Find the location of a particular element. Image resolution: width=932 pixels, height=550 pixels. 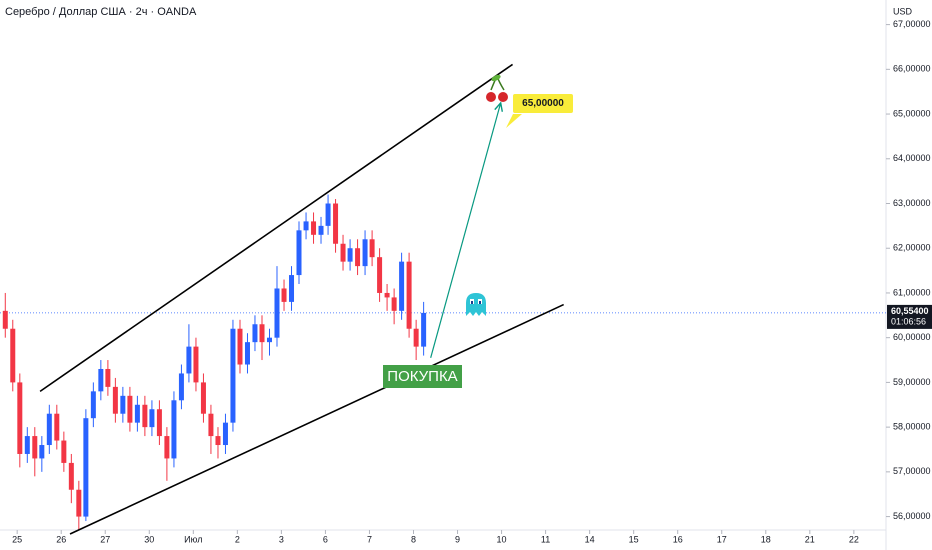

buy-label-box is located at coordinates (422, 376).